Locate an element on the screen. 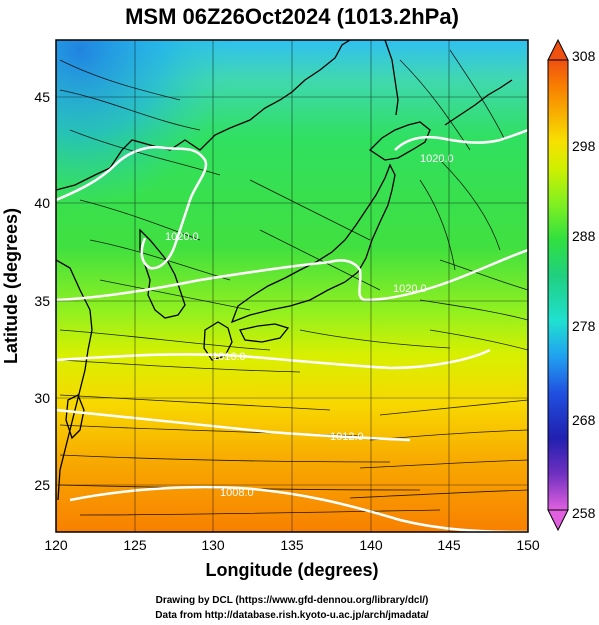 This screenshot has height=625, width=599. y-axis: 25 30 35 40 45 Latitude (degrees) is located at coordinates (25, 291).